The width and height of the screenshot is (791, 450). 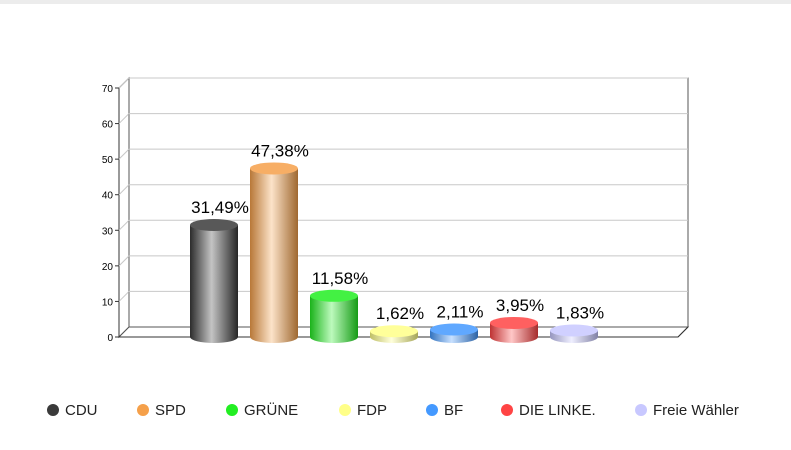 What do you see at coordinates (400, 313) in the screenshot?
I see `data-label: 1,62%` at bounding box center [400, 313].